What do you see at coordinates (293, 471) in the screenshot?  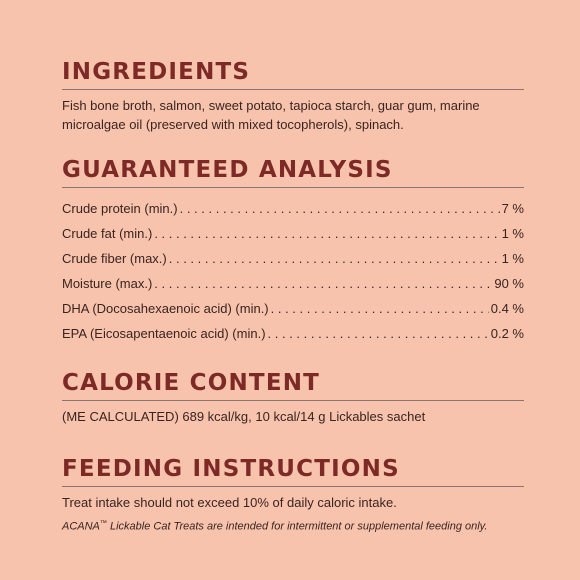 I see `feeding-instructions-heading: Feeding Instructions` at bounding box center [293, 471].